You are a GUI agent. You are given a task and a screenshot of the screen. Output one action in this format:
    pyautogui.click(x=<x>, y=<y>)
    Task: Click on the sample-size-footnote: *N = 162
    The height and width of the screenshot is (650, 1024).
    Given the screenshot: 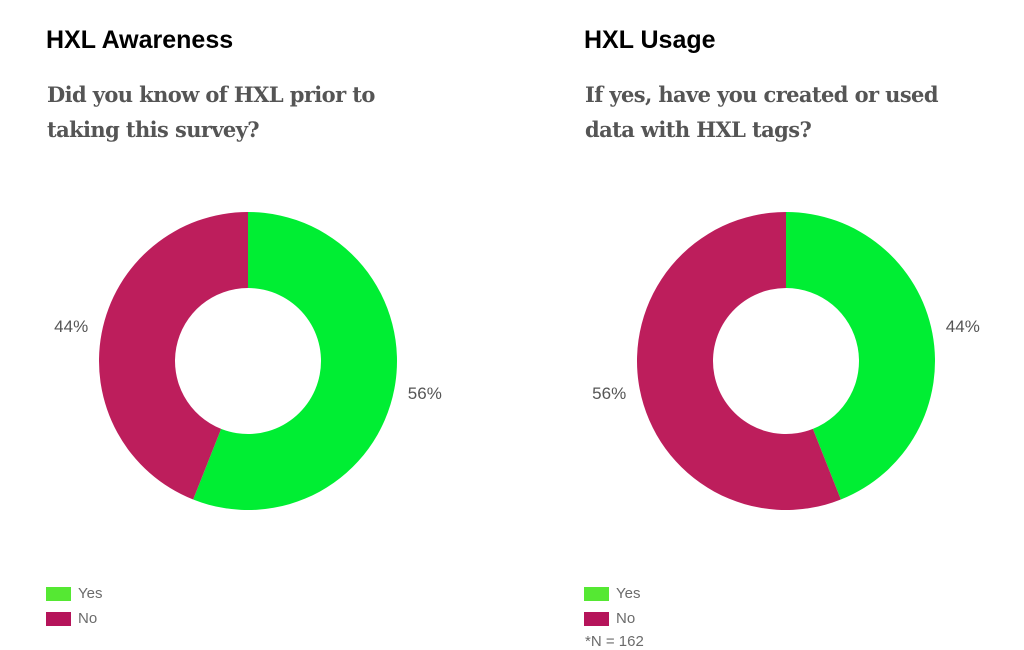 What is the action you would take?
    pyautogui.click(x=614, y=641)
    